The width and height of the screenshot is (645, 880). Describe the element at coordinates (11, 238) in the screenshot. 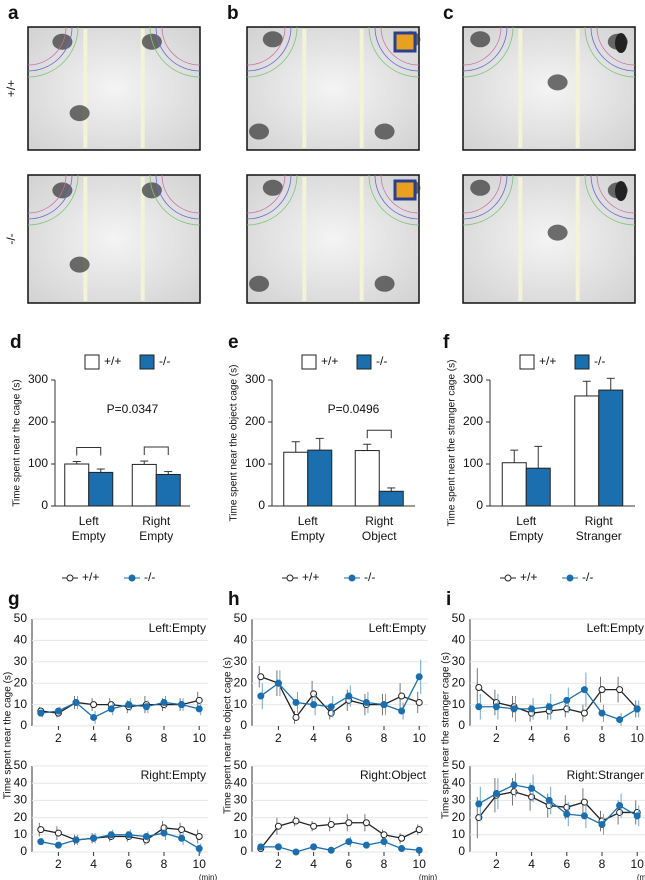

I see `row-label: -/-` at that location.